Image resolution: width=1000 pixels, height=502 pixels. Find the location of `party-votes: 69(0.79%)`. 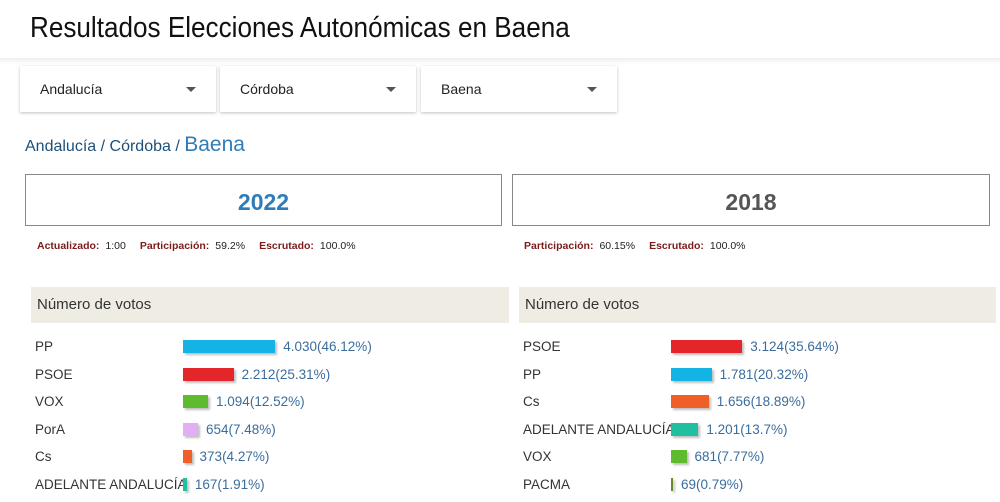

party-votes: 69(0.79%) is located at coordinates (712, 484).